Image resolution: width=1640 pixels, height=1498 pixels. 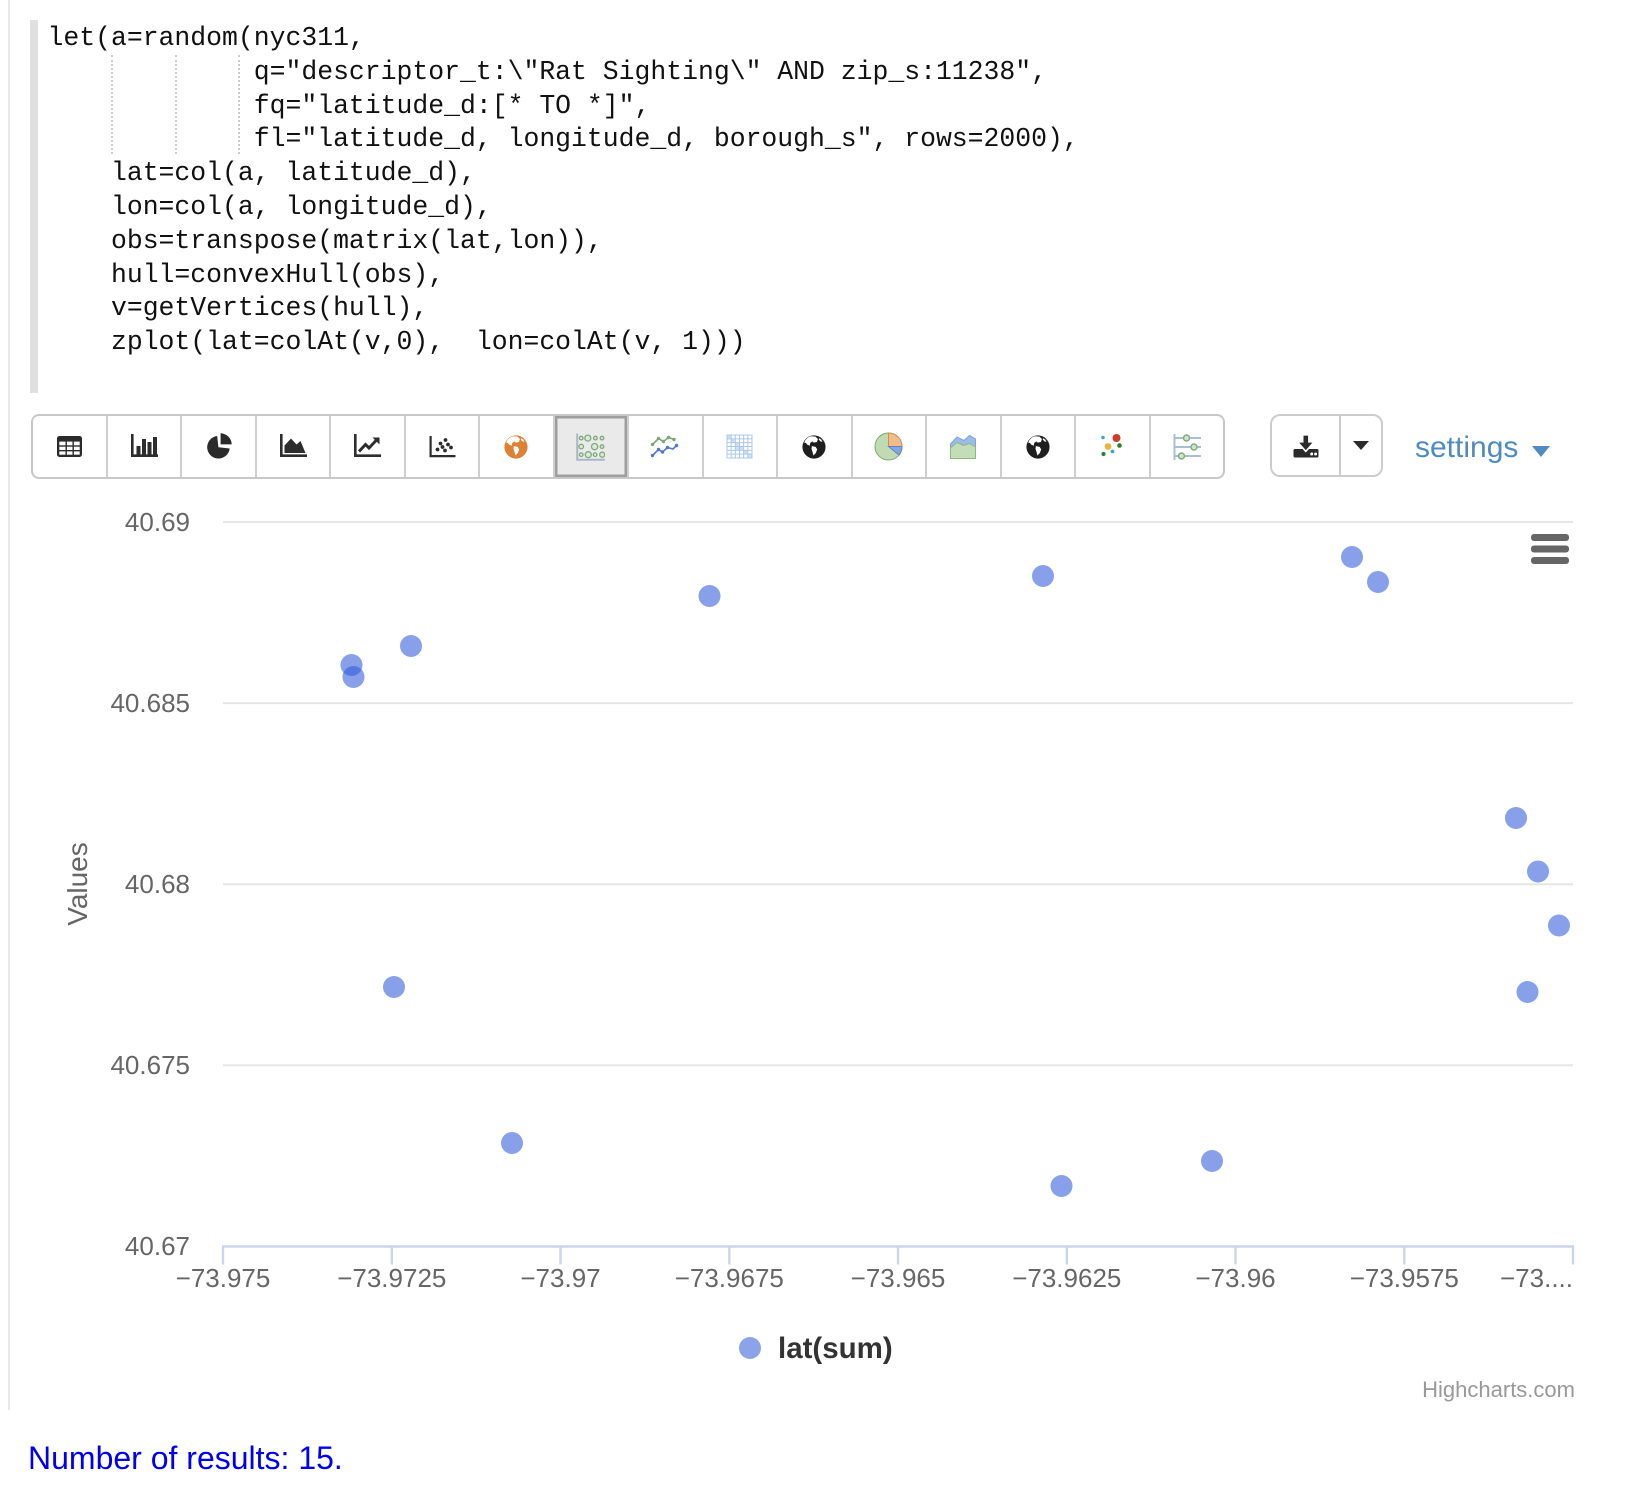 I want to click on svg-text: −73.9725, so click(x=391, y=1278).